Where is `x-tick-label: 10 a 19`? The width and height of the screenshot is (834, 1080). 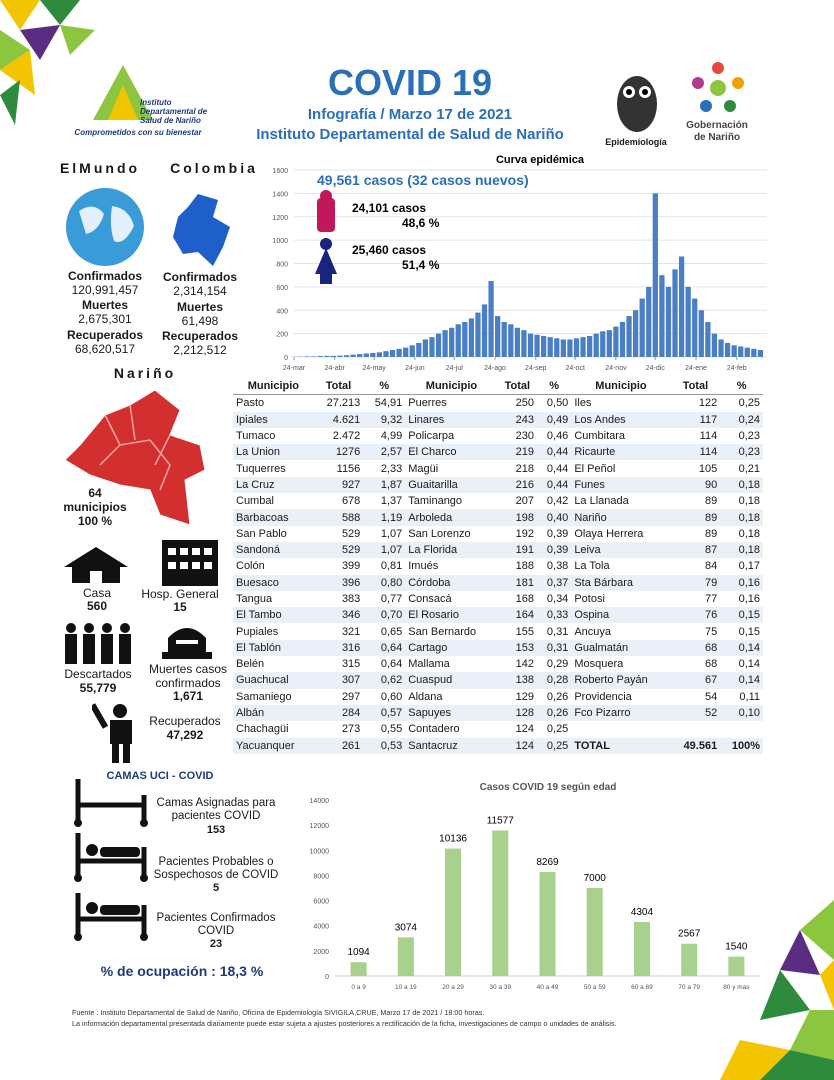
x-tick-label: 10 a 19 is located at coordinates (406, 987).